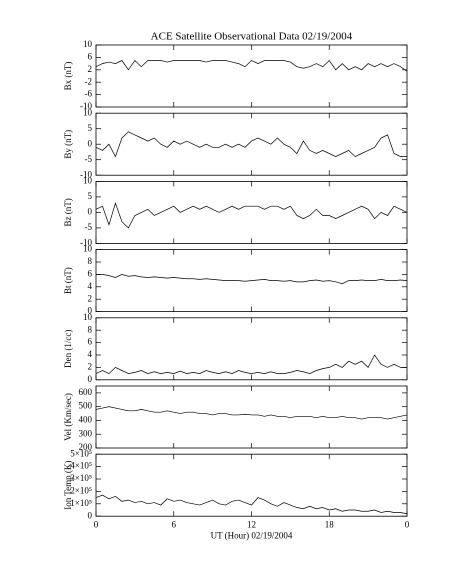 This screenshot has height=566, width=453. I want to click on y-tick-label: 600, so click(86, 392).